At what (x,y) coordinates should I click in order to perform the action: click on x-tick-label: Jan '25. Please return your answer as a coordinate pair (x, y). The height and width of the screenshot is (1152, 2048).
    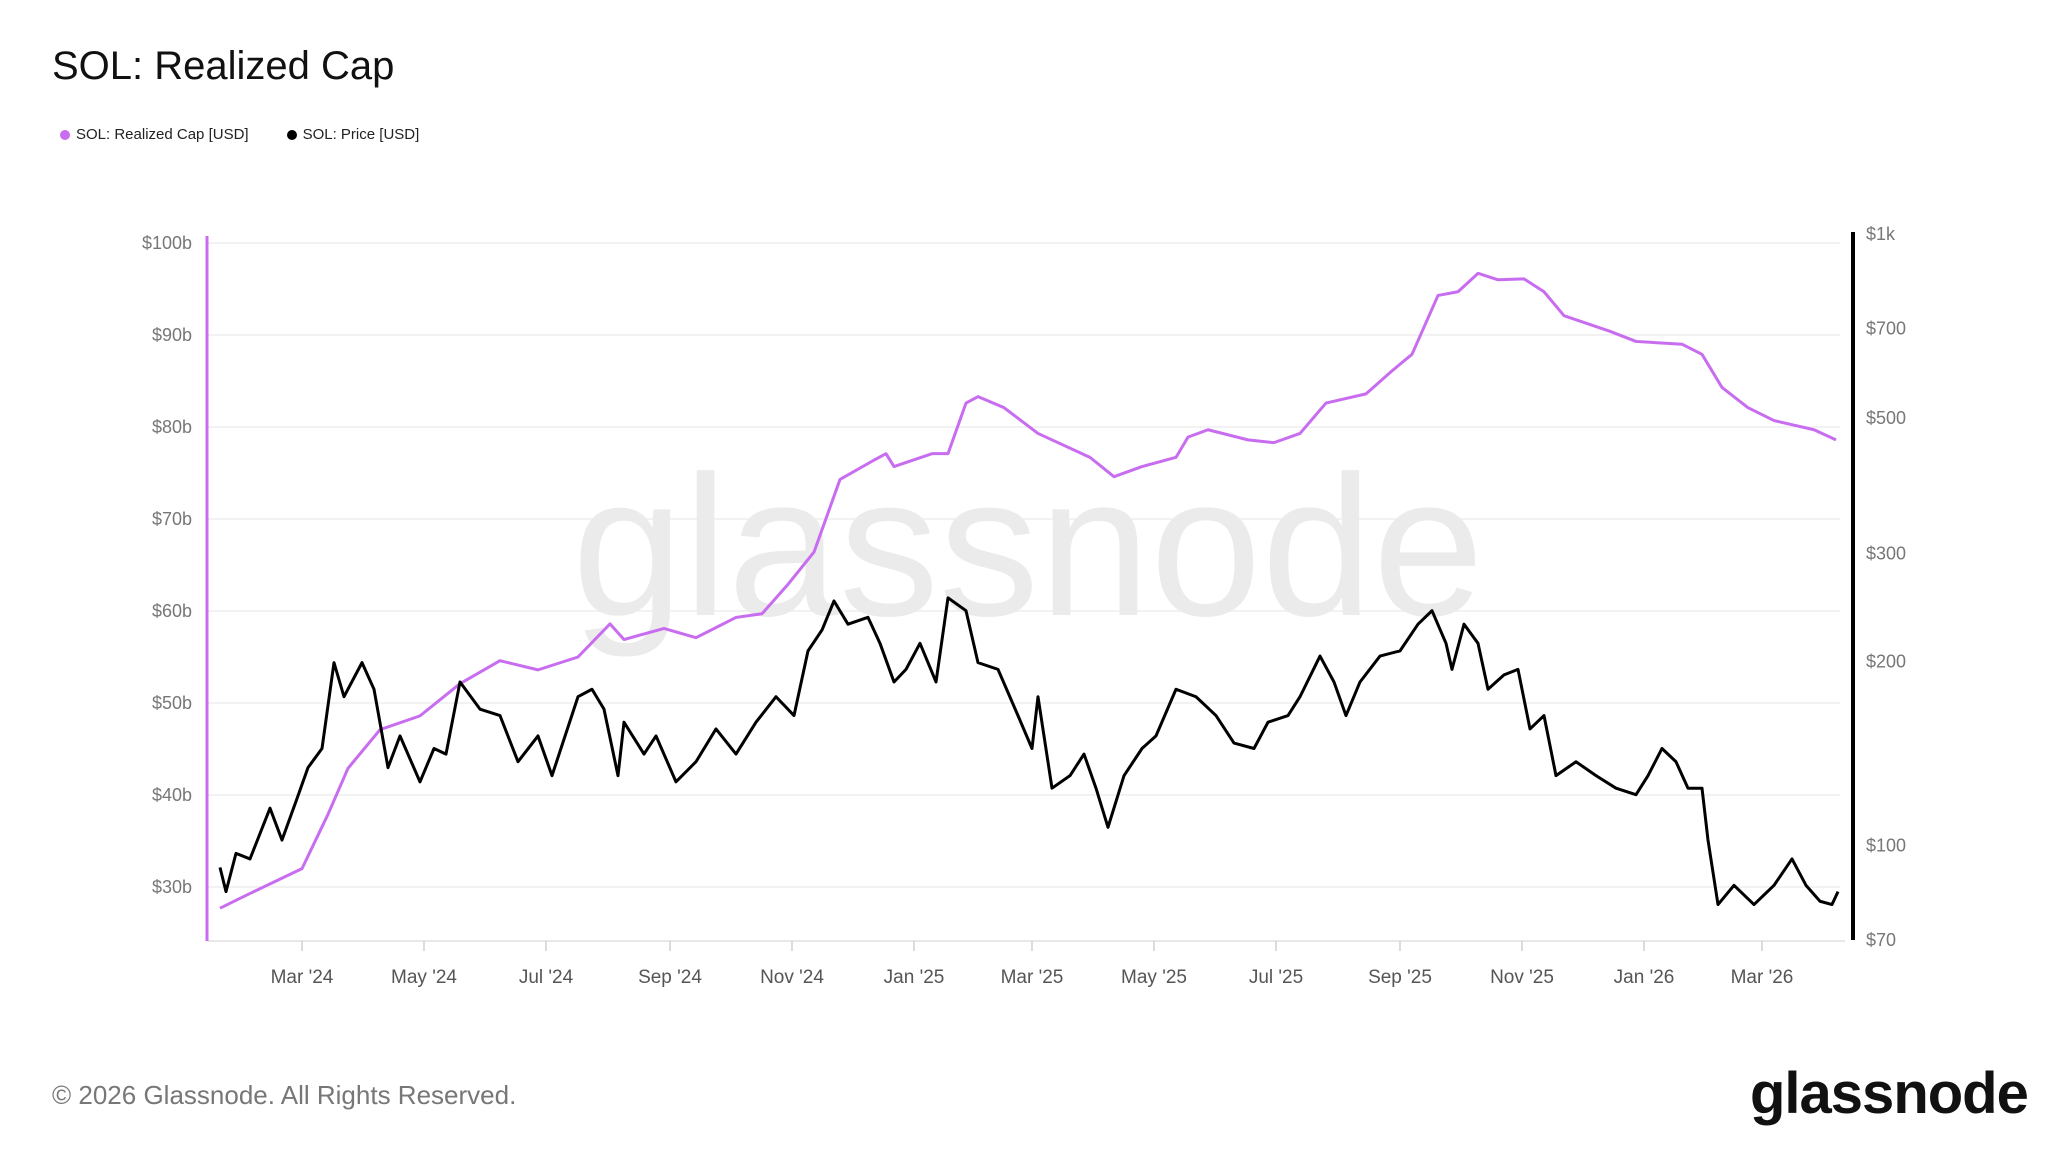
    Looking at the image, I should click on (914, 977).